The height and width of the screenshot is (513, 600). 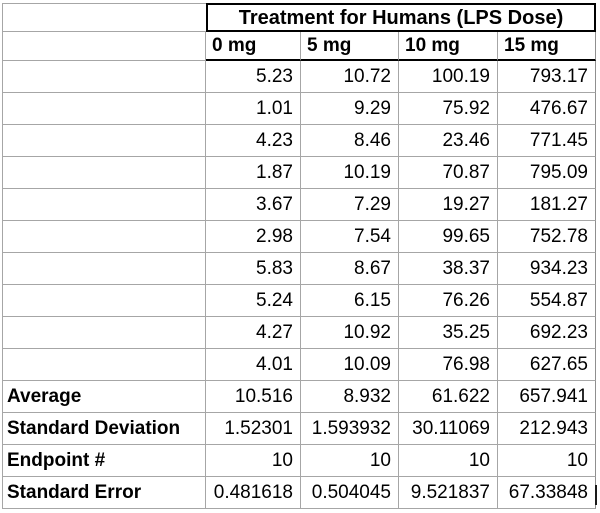 I want to click on data-cell: 3.67, so click(x=253, y=205).